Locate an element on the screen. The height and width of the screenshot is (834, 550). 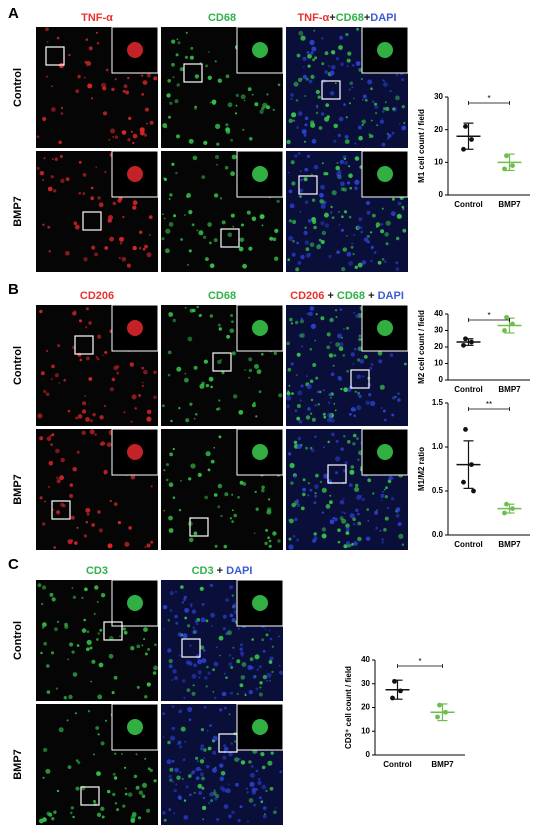
header-part: CD3 is located at coordinates (97, 571).